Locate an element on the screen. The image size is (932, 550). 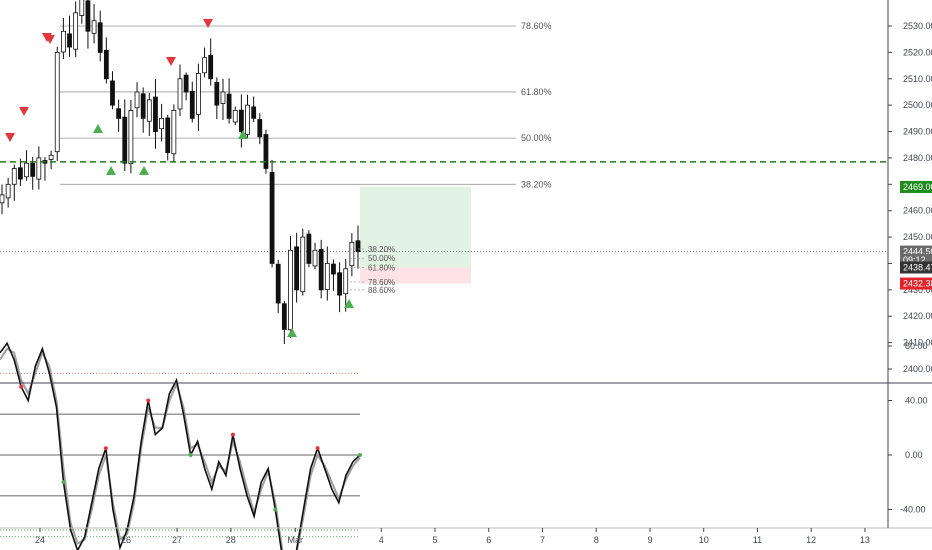
time-tick-label: 26 is located at coordinates (126, 540).